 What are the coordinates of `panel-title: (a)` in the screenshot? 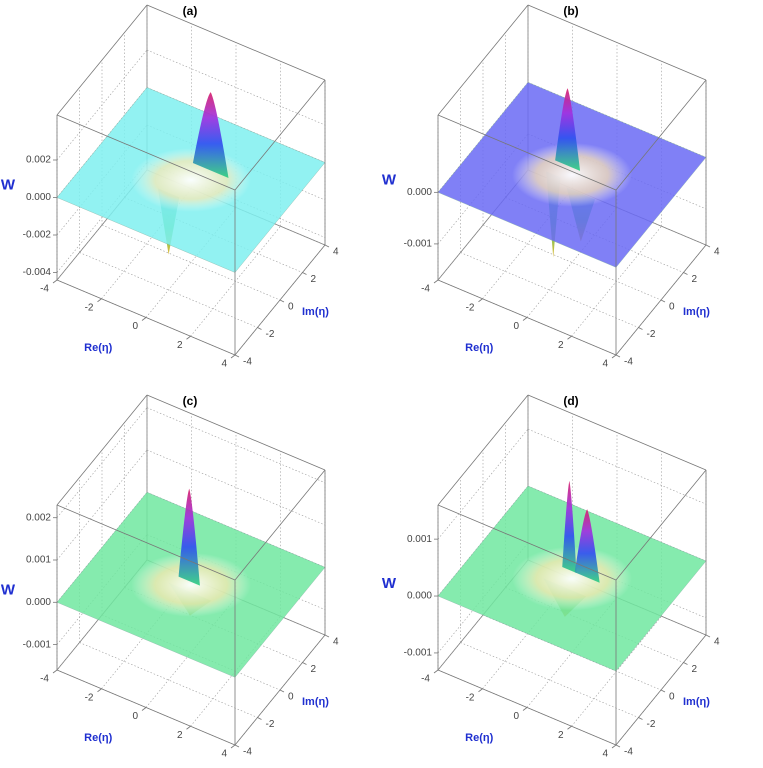 It's located at (190, 11).